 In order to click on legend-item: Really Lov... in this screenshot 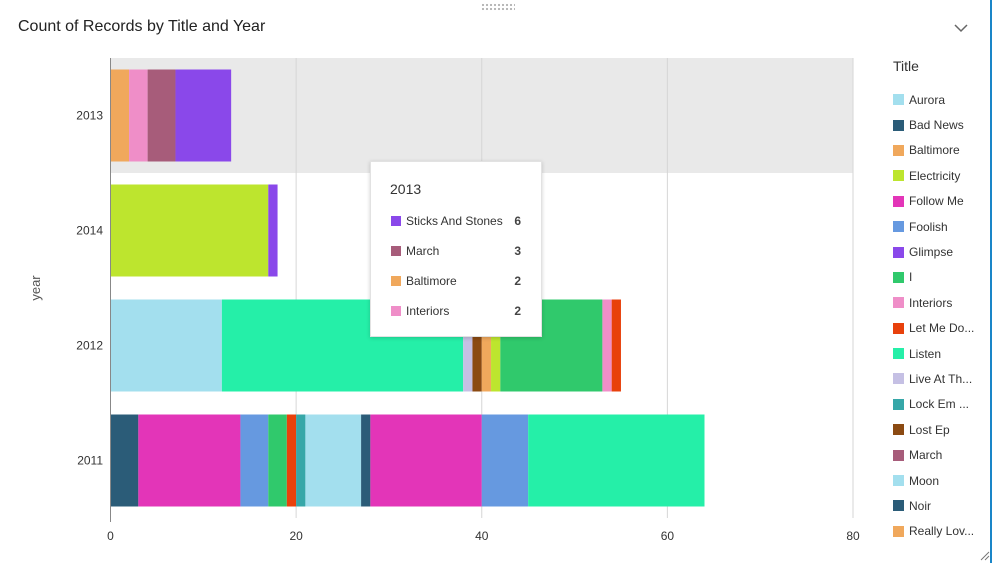, I will do `click(939, 531)`.